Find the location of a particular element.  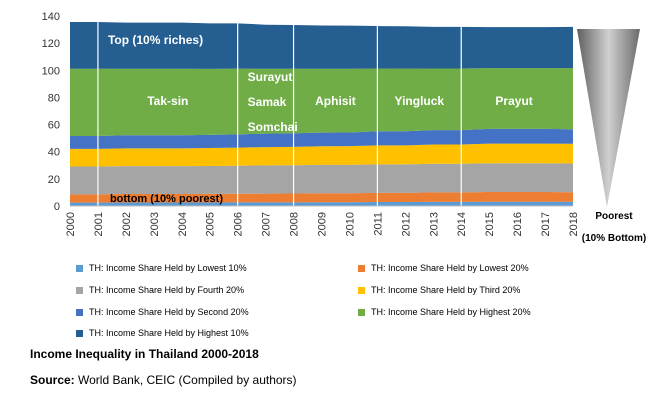

era-label-yingluck: Yingluck is located at coordinates (420, 101).